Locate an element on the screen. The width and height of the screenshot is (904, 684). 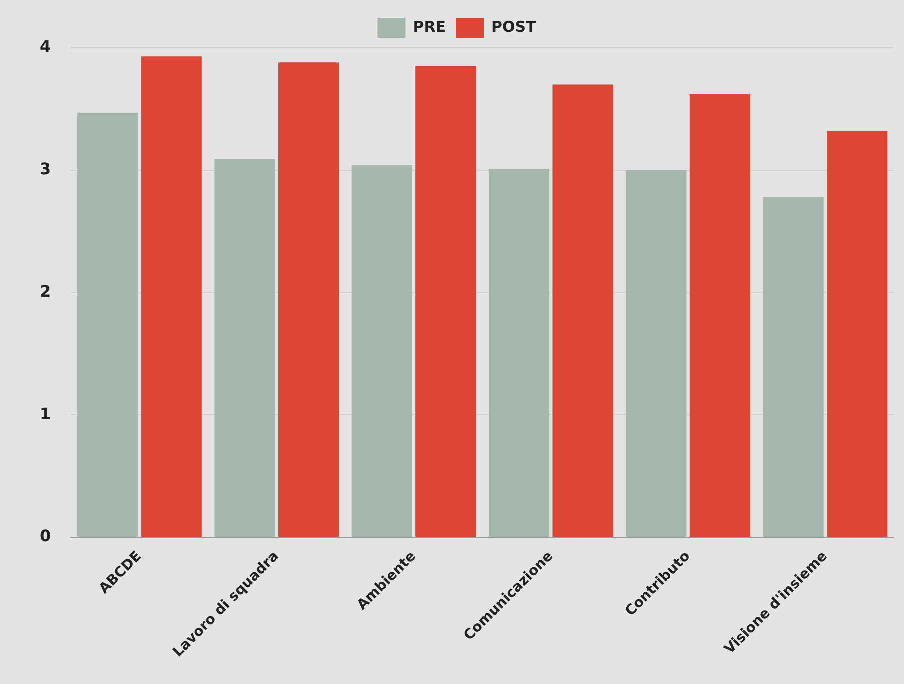
legend-label: PRE is located at coordinates (429, 27).